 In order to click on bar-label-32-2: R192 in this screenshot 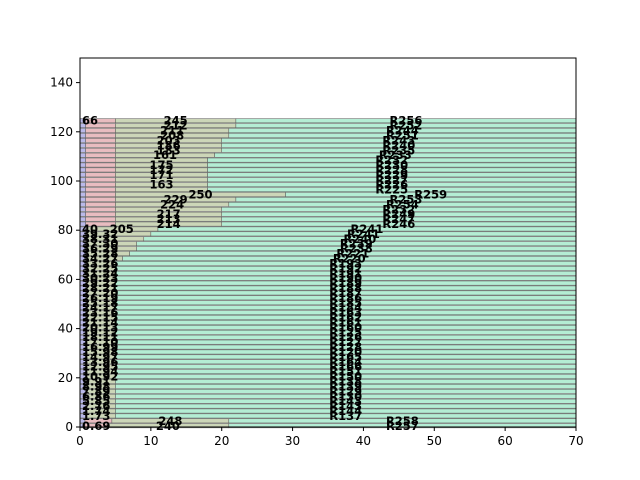, I will do `click(345, 268)`.